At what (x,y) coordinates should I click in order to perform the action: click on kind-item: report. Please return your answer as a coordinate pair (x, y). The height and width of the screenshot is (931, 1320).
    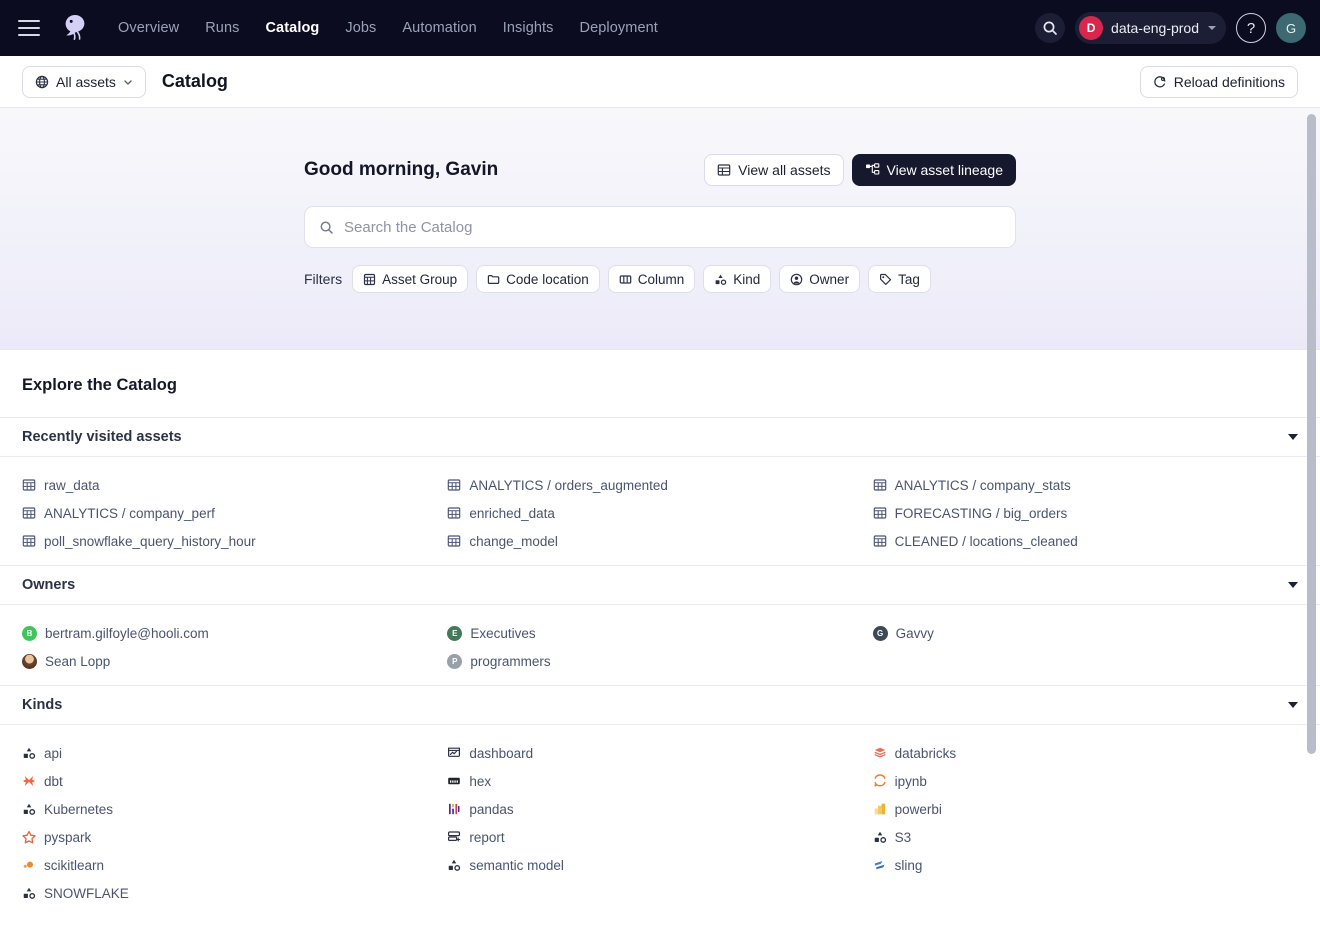
    Looking at the image, I should click on (659, 837).